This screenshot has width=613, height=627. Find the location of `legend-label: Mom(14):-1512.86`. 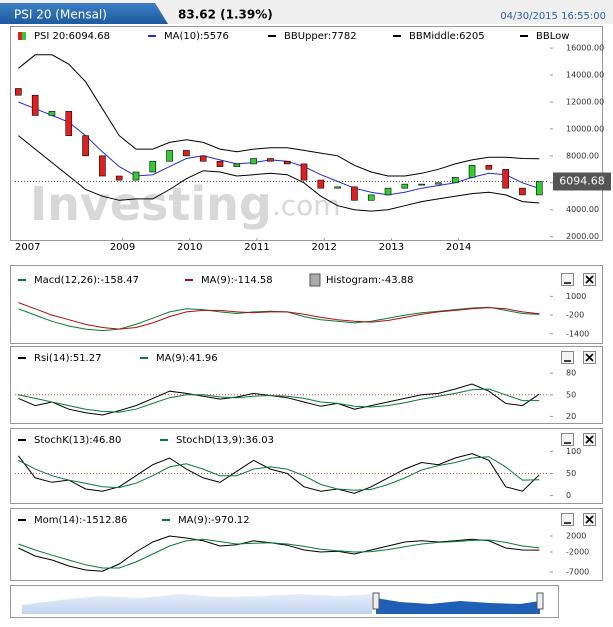

legend-label: Mom(14):-1512.86 is located at coordinates (80, 520).